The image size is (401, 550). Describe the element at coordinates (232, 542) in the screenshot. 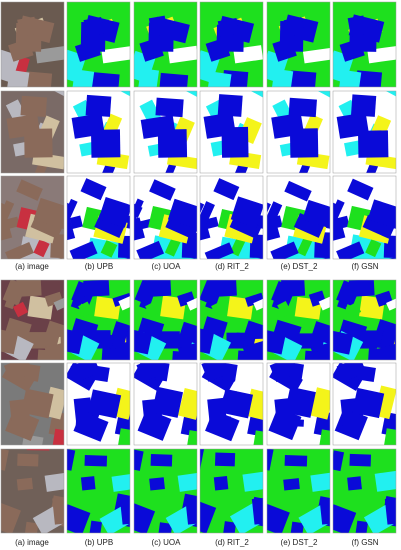

I see `caption: (d) RIT_2` at that location.